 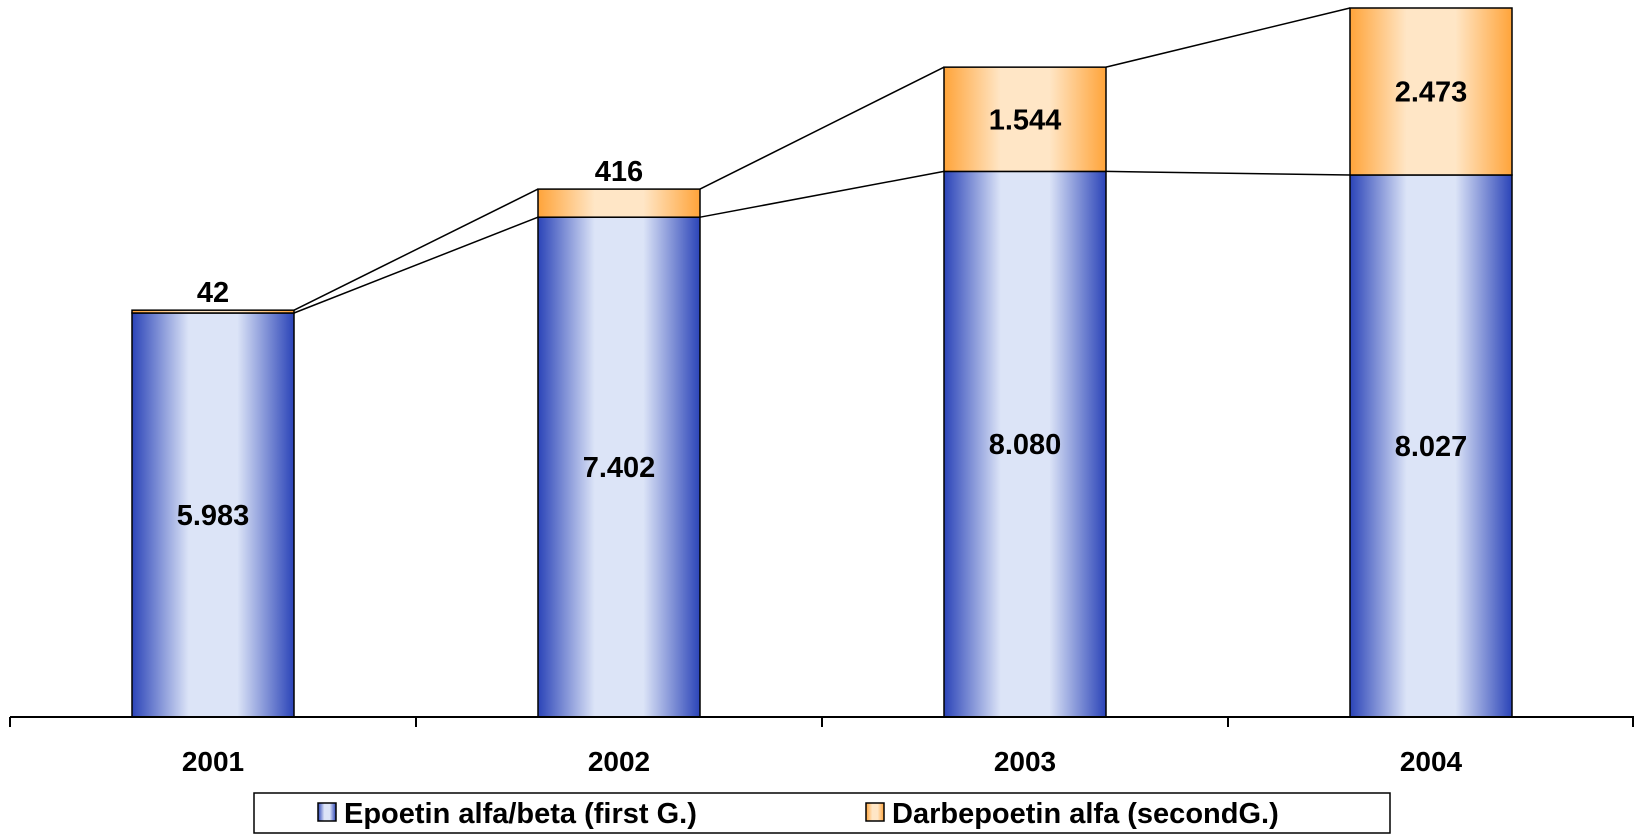 I want to click on value-label-epoetin-2001: 5.983, so click(x=213, y=516).